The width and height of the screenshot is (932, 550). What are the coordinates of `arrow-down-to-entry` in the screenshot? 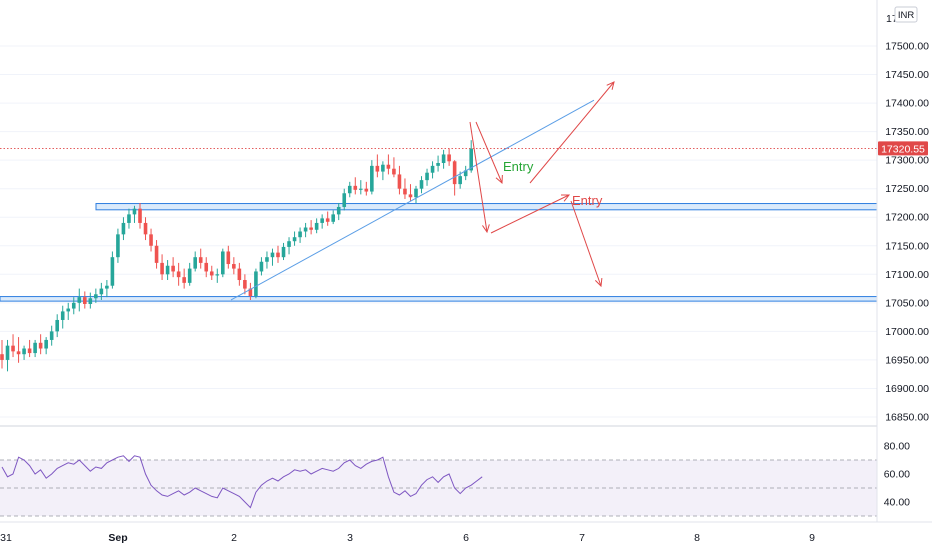 It's located at (489, 153).